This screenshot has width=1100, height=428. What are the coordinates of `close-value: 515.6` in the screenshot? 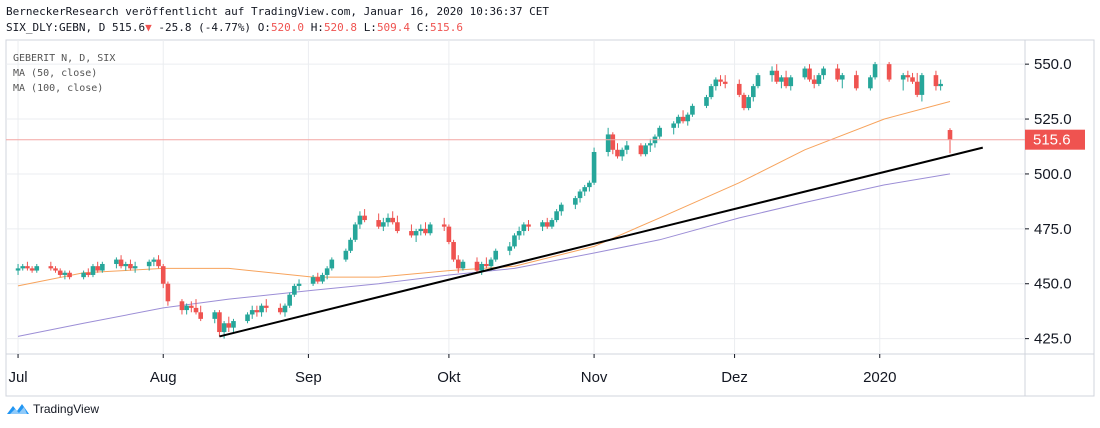 It's located at (446, 27).